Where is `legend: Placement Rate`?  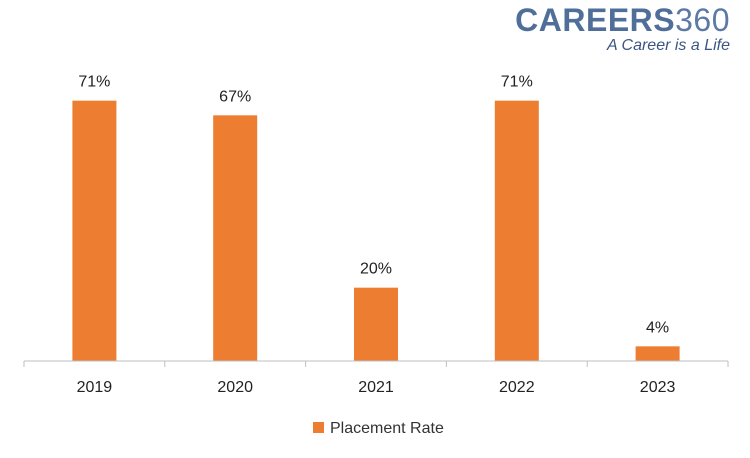
legend: Placement Rate is located at coordinates (378, 428).